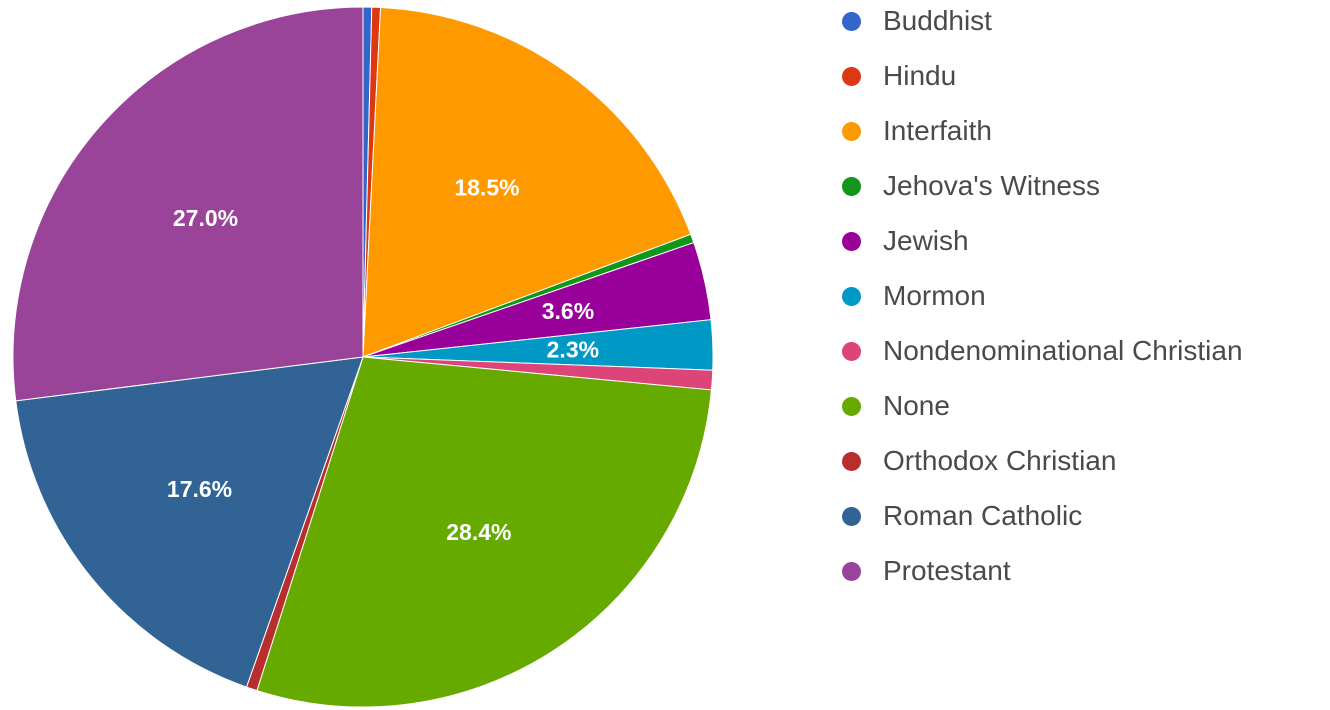 This screenshot has height=710, width=1330. Describe the element at coordinates (1000, 460) in the screenshot. I see `legend-label-orthodox-christian: Orthodox Christian` at that location.